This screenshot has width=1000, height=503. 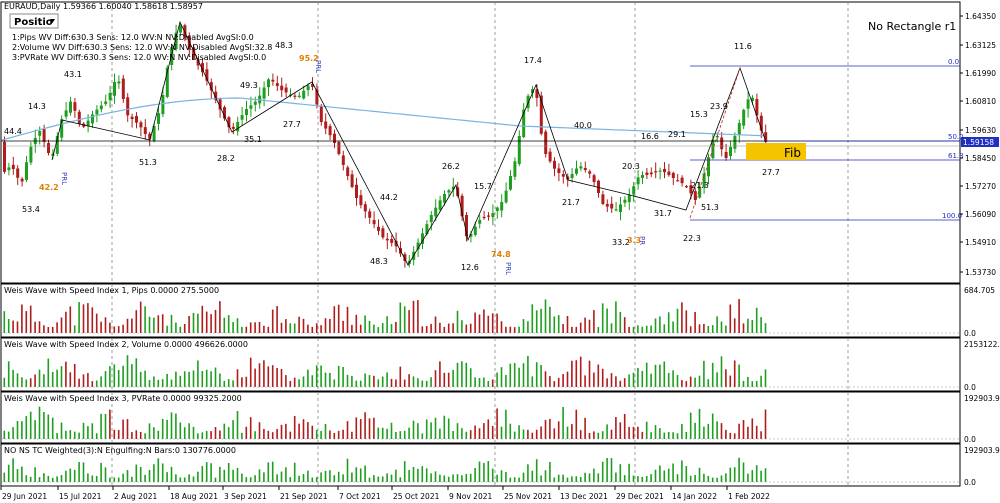 I want to click on wave-label: 43.1, so click(x=73, y=74).